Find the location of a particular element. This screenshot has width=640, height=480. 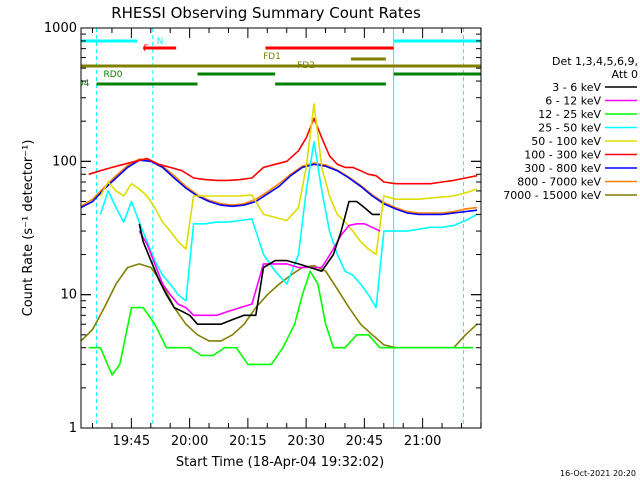

legend-label-4: 50 - 100 keV is located at coordinates (566, 141).